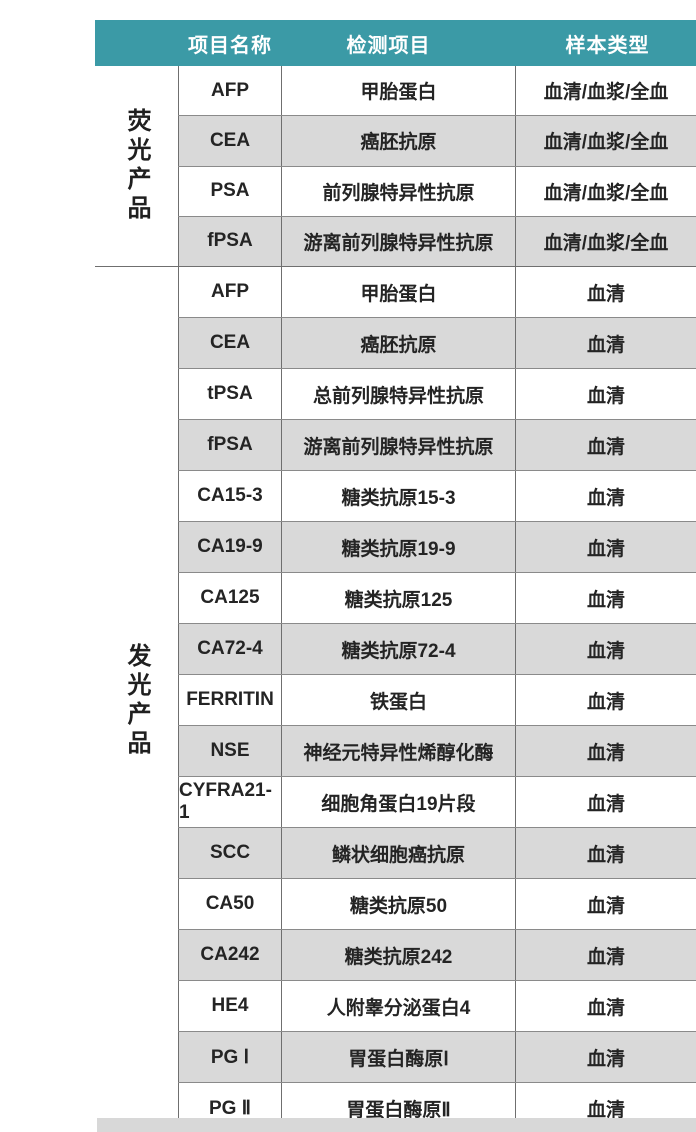 The height and width of the screenshot is (1132, 696). I want to click on test-cell: 糖类抗原242, so click(398, 957).